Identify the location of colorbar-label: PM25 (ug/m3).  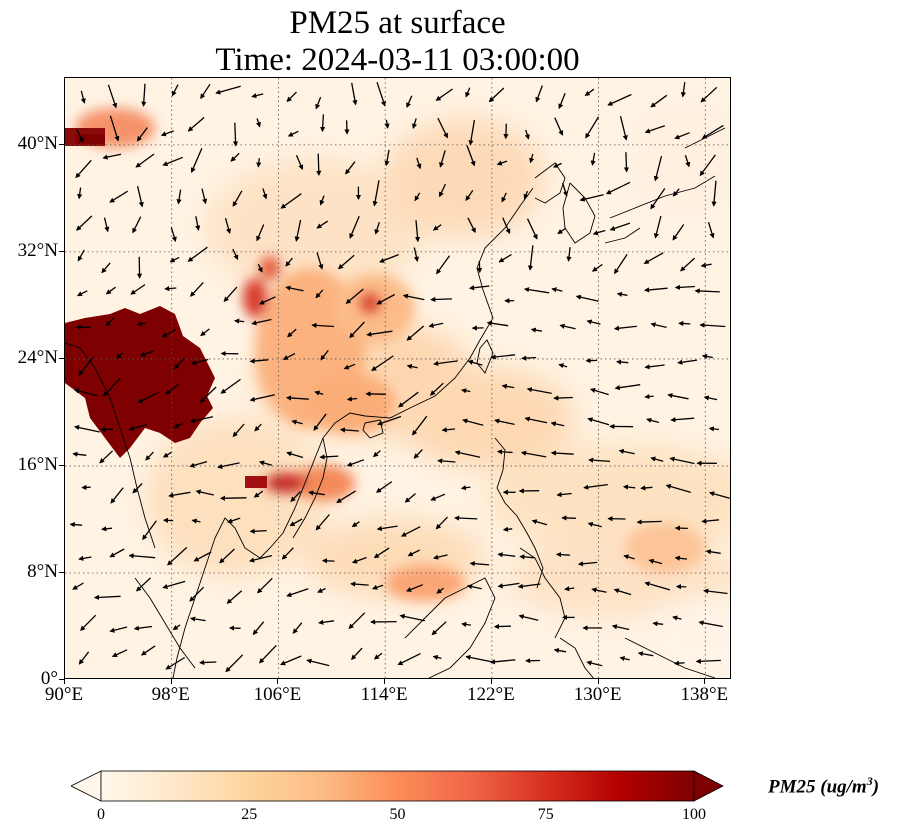
(824, 786).